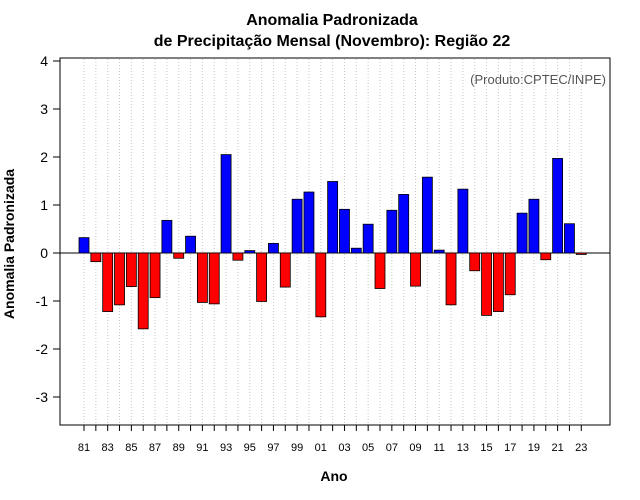 The height and width of the screenshot is (500, 640). I want to click on xtick-label: 13, so click(463, 448).